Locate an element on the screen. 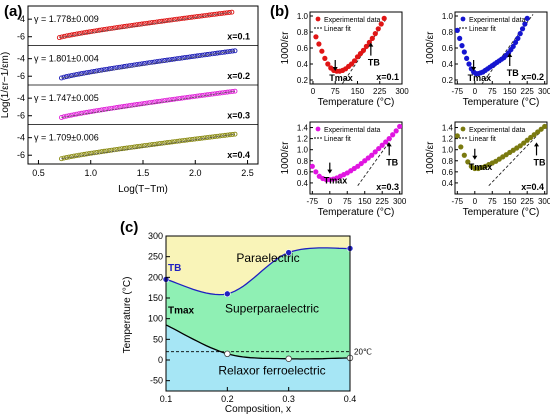 Image resolution: width=550 pixels, height=419 pixels. panel-a-gamma-label: γ = 1.801±0.004 is located at coordinates (66, 59).